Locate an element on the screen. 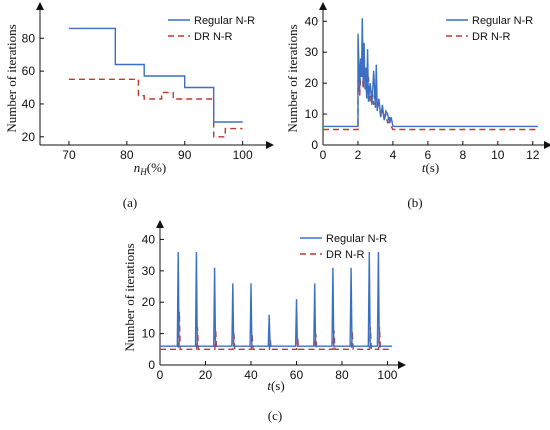  panel-a-caption: (a) is located at coordinates (130, 202).